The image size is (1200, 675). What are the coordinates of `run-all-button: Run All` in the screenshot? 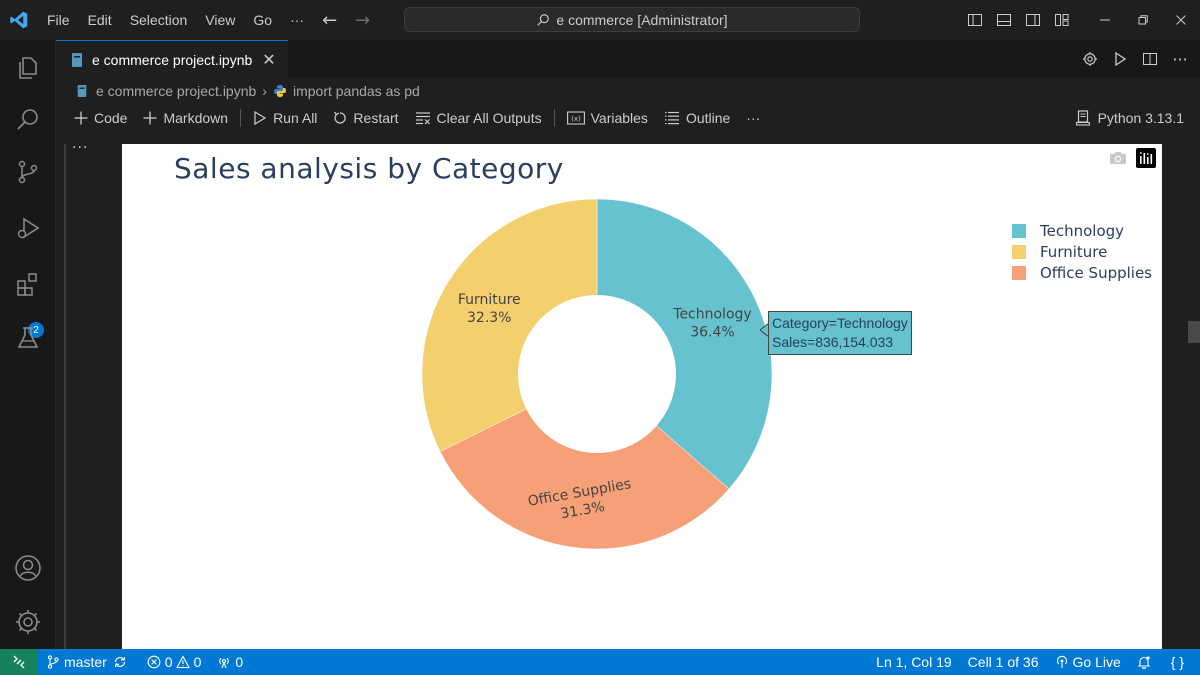 It's located at (285, 118).